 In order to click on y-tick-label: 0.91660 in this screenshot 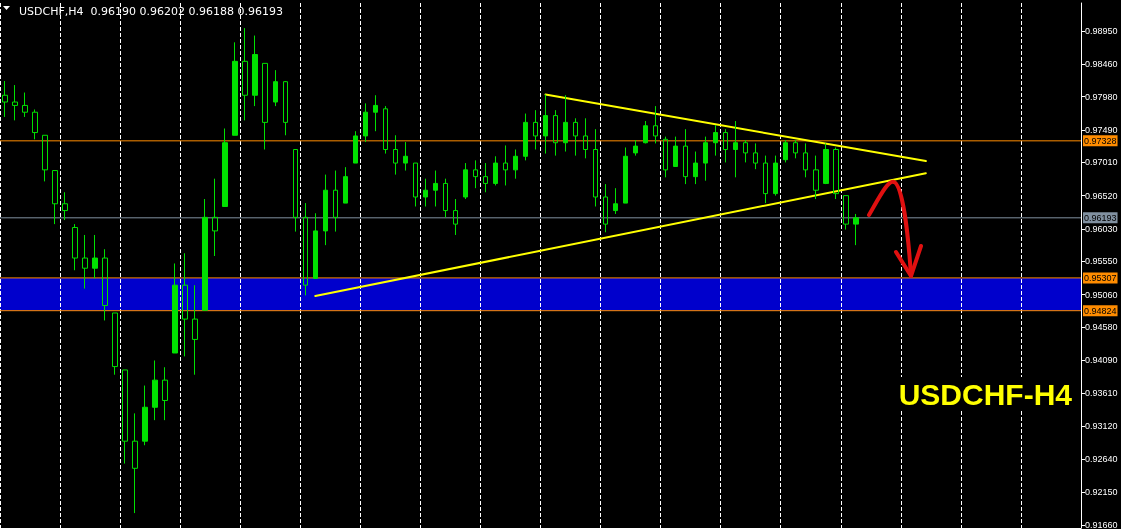, I will do `click(1101, 524)`.